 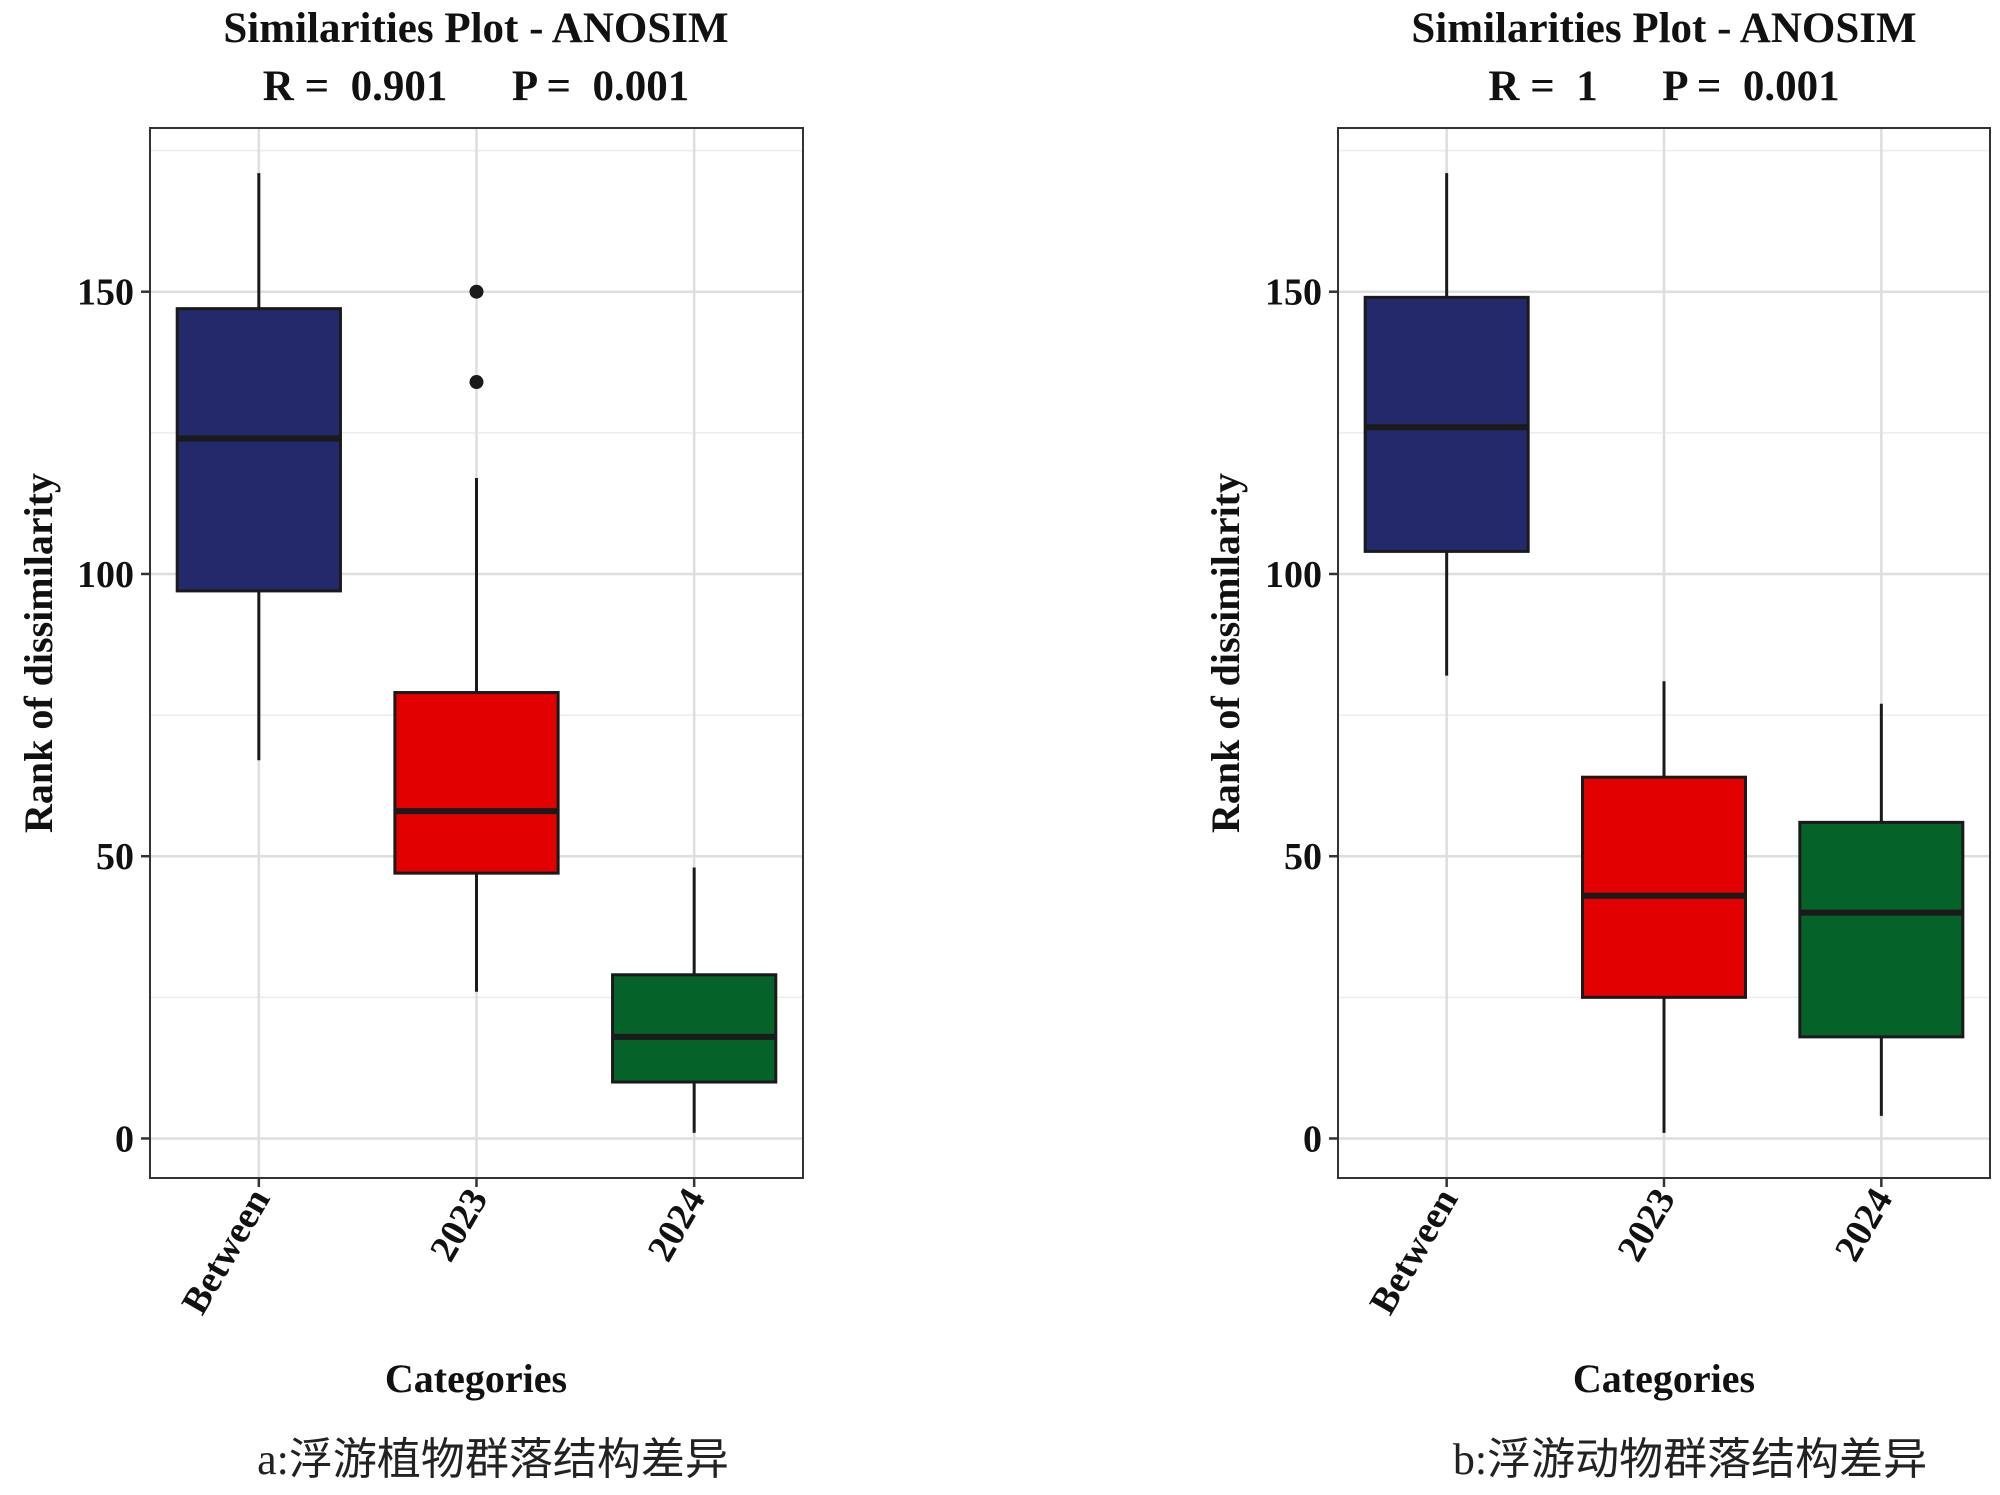 What do you see at coordinates (1690, 1459) in the screenshot?
I see `figure-caption: b:浮游动物群落结构差异` at bounding box center [1690, 1459].